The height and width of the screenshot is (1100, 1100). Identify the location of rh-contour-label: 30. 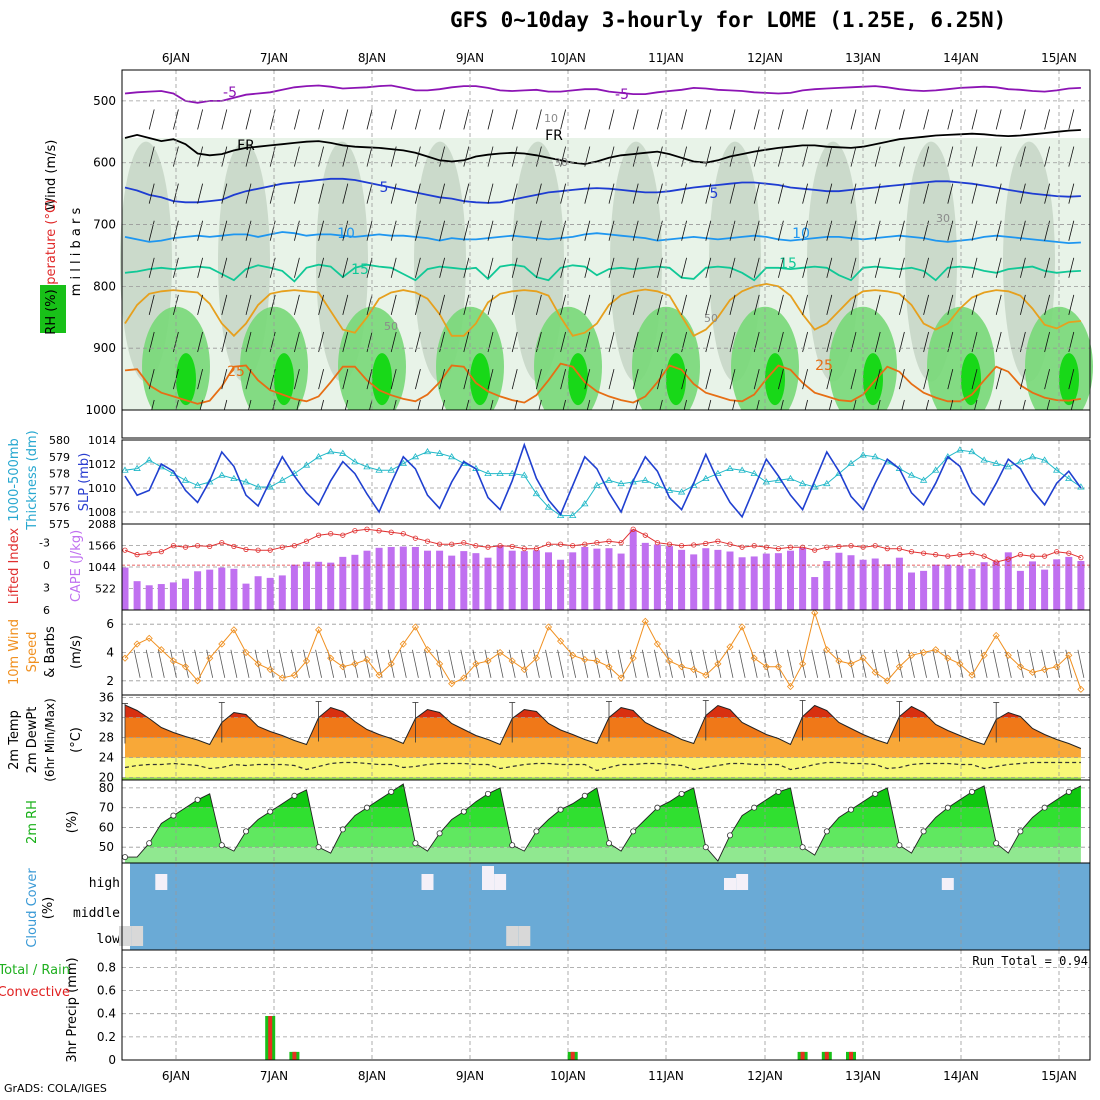
(943, 218).